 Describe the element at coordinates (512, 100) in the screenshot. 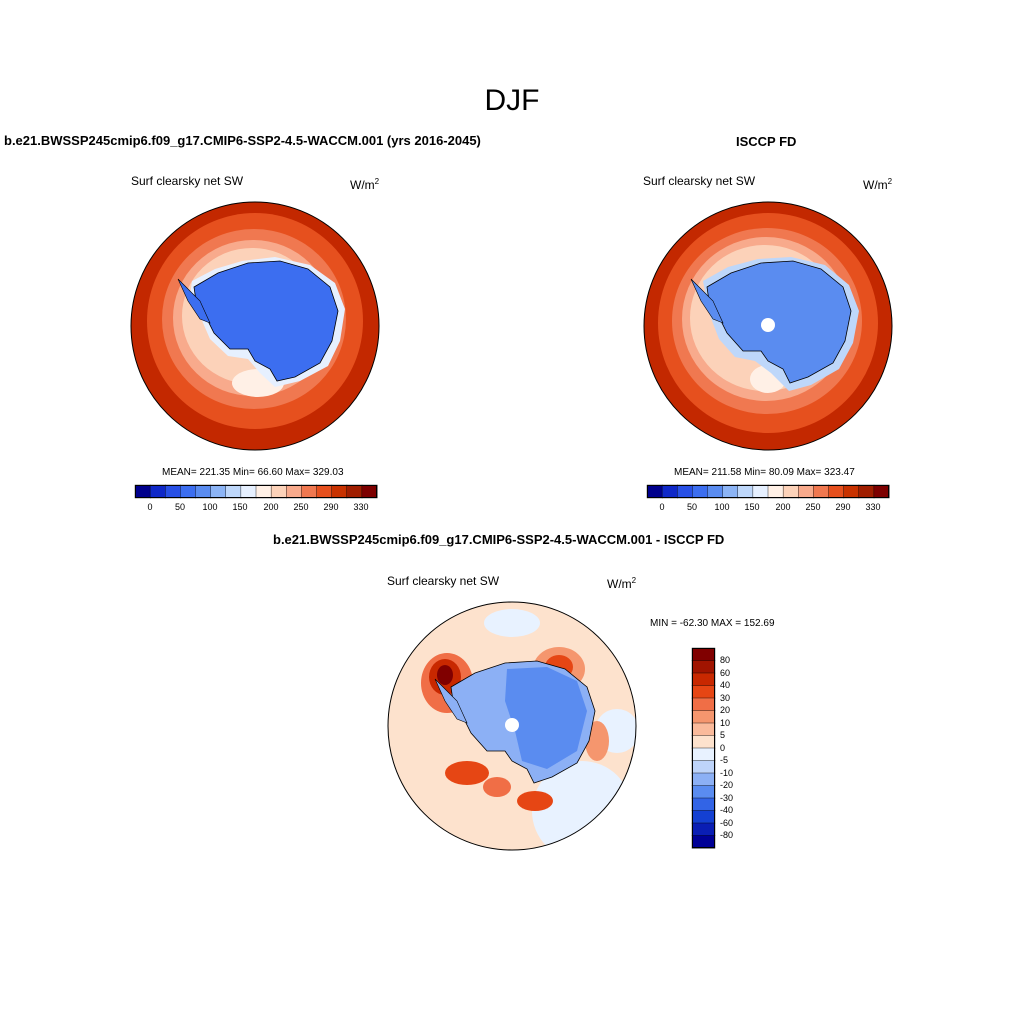

I see `figure-title: DJF` at that location.